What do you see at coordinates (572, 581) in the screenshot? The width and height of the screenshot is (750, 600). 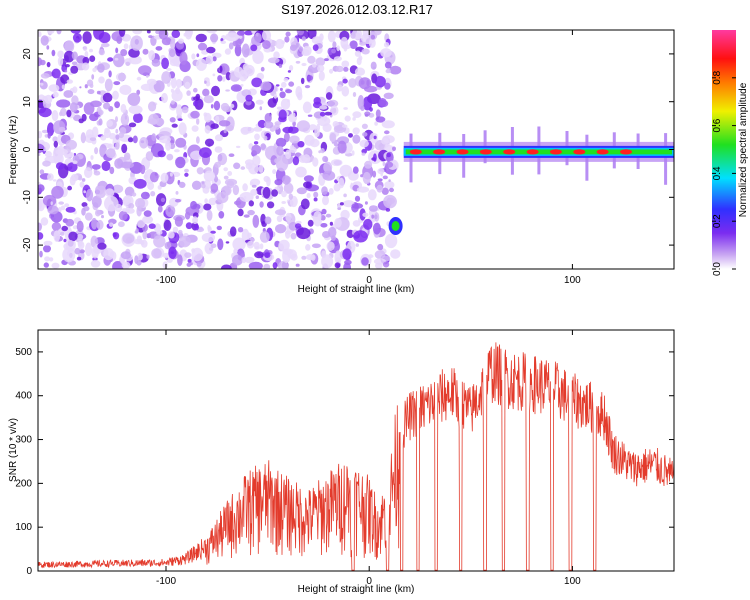 I see `x-tick-label: 100` at bounding box center [572, 581].